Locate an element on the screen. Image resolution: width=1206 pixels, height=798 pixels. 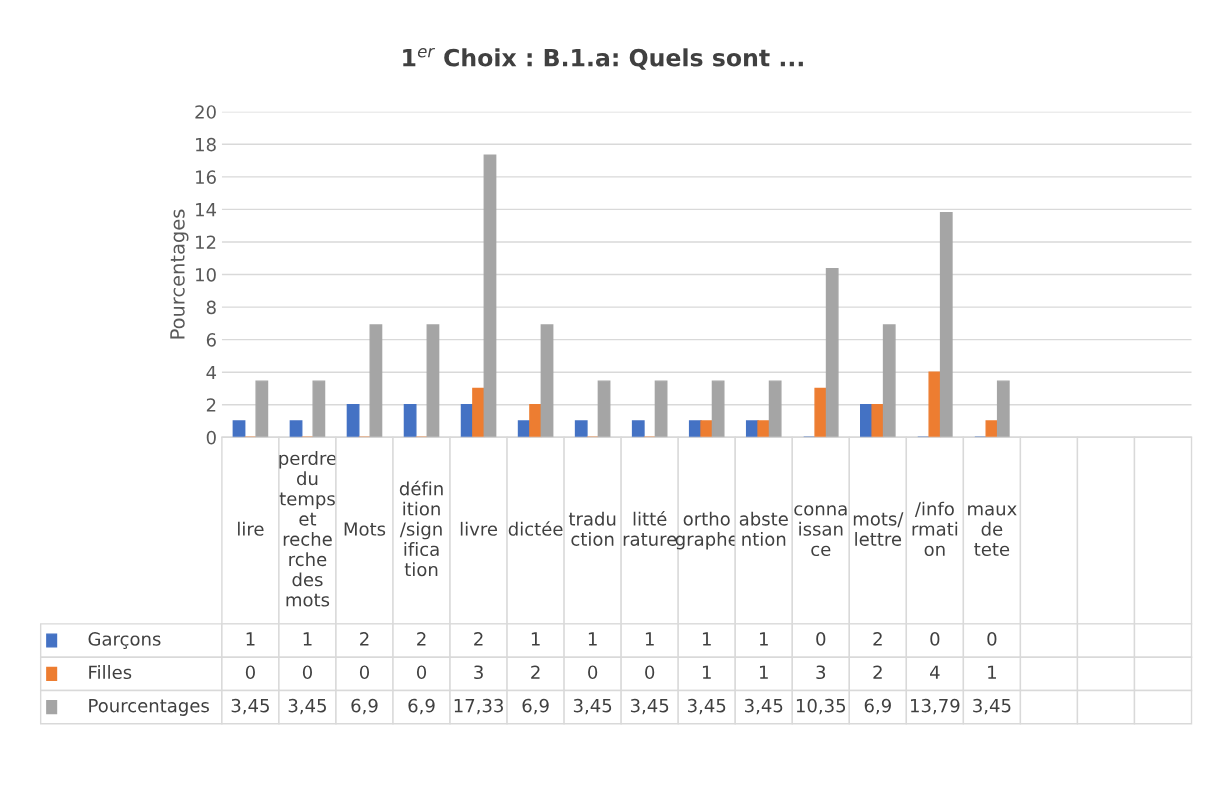
y-tick-label: 6 is located at coordinates (211, 340).